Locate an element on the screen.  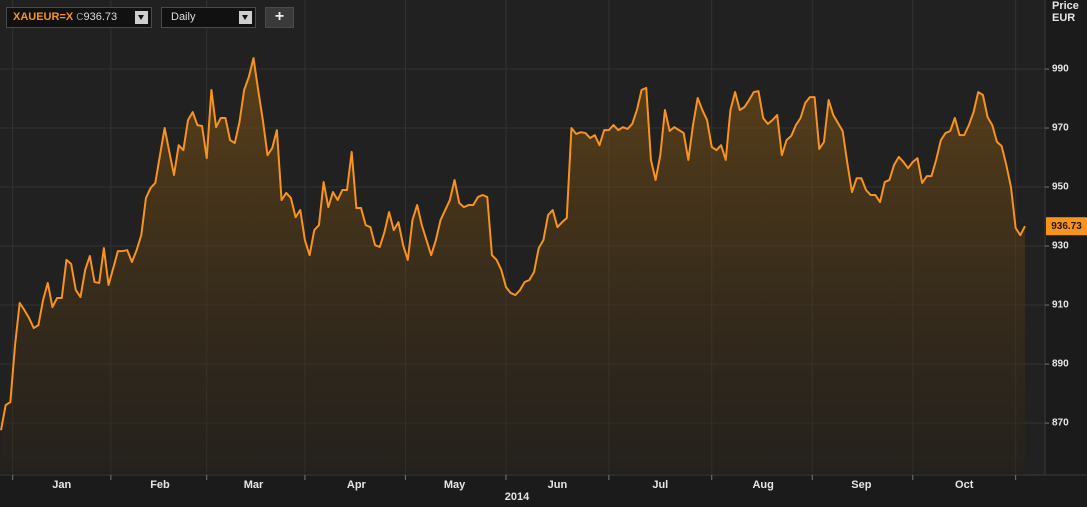
y-axis-label: Price is located at coordinates (1065, 6).